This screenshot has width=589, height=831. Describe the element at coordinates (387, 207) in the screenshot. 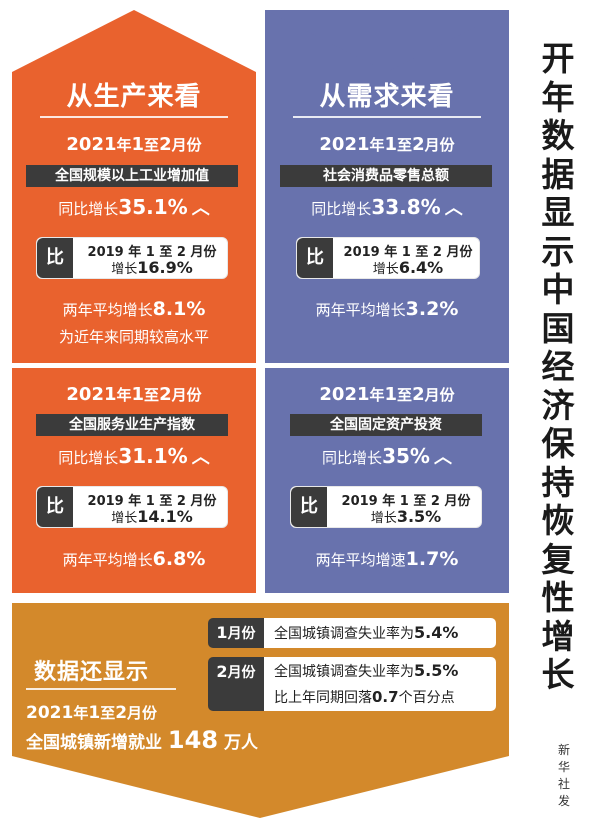

I see `right-top-growth: 同比增长33.8% ︿` at that location.